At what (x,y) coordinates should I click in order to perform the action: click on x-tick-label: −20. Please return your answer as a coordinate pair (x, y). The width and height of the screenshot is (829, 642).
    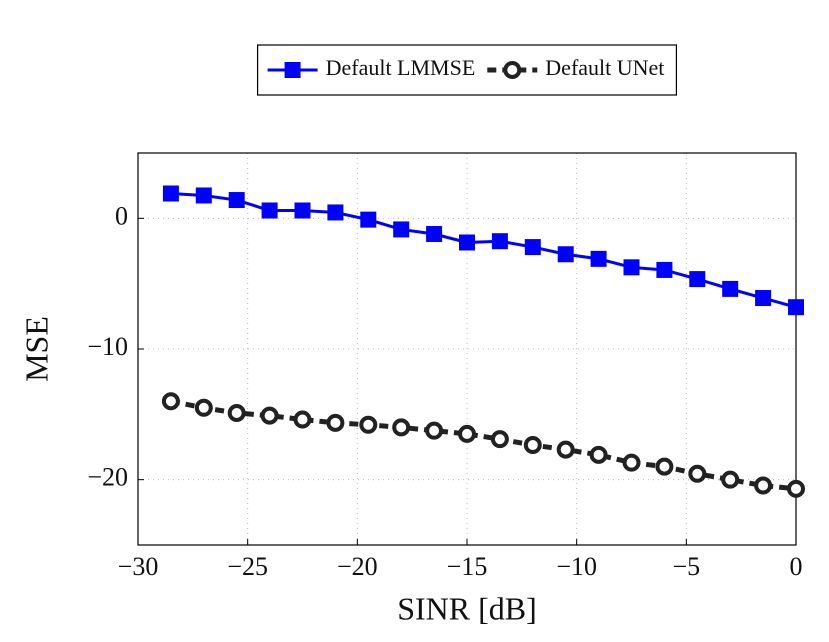
    Looking at the image, I should click on (357, 566).